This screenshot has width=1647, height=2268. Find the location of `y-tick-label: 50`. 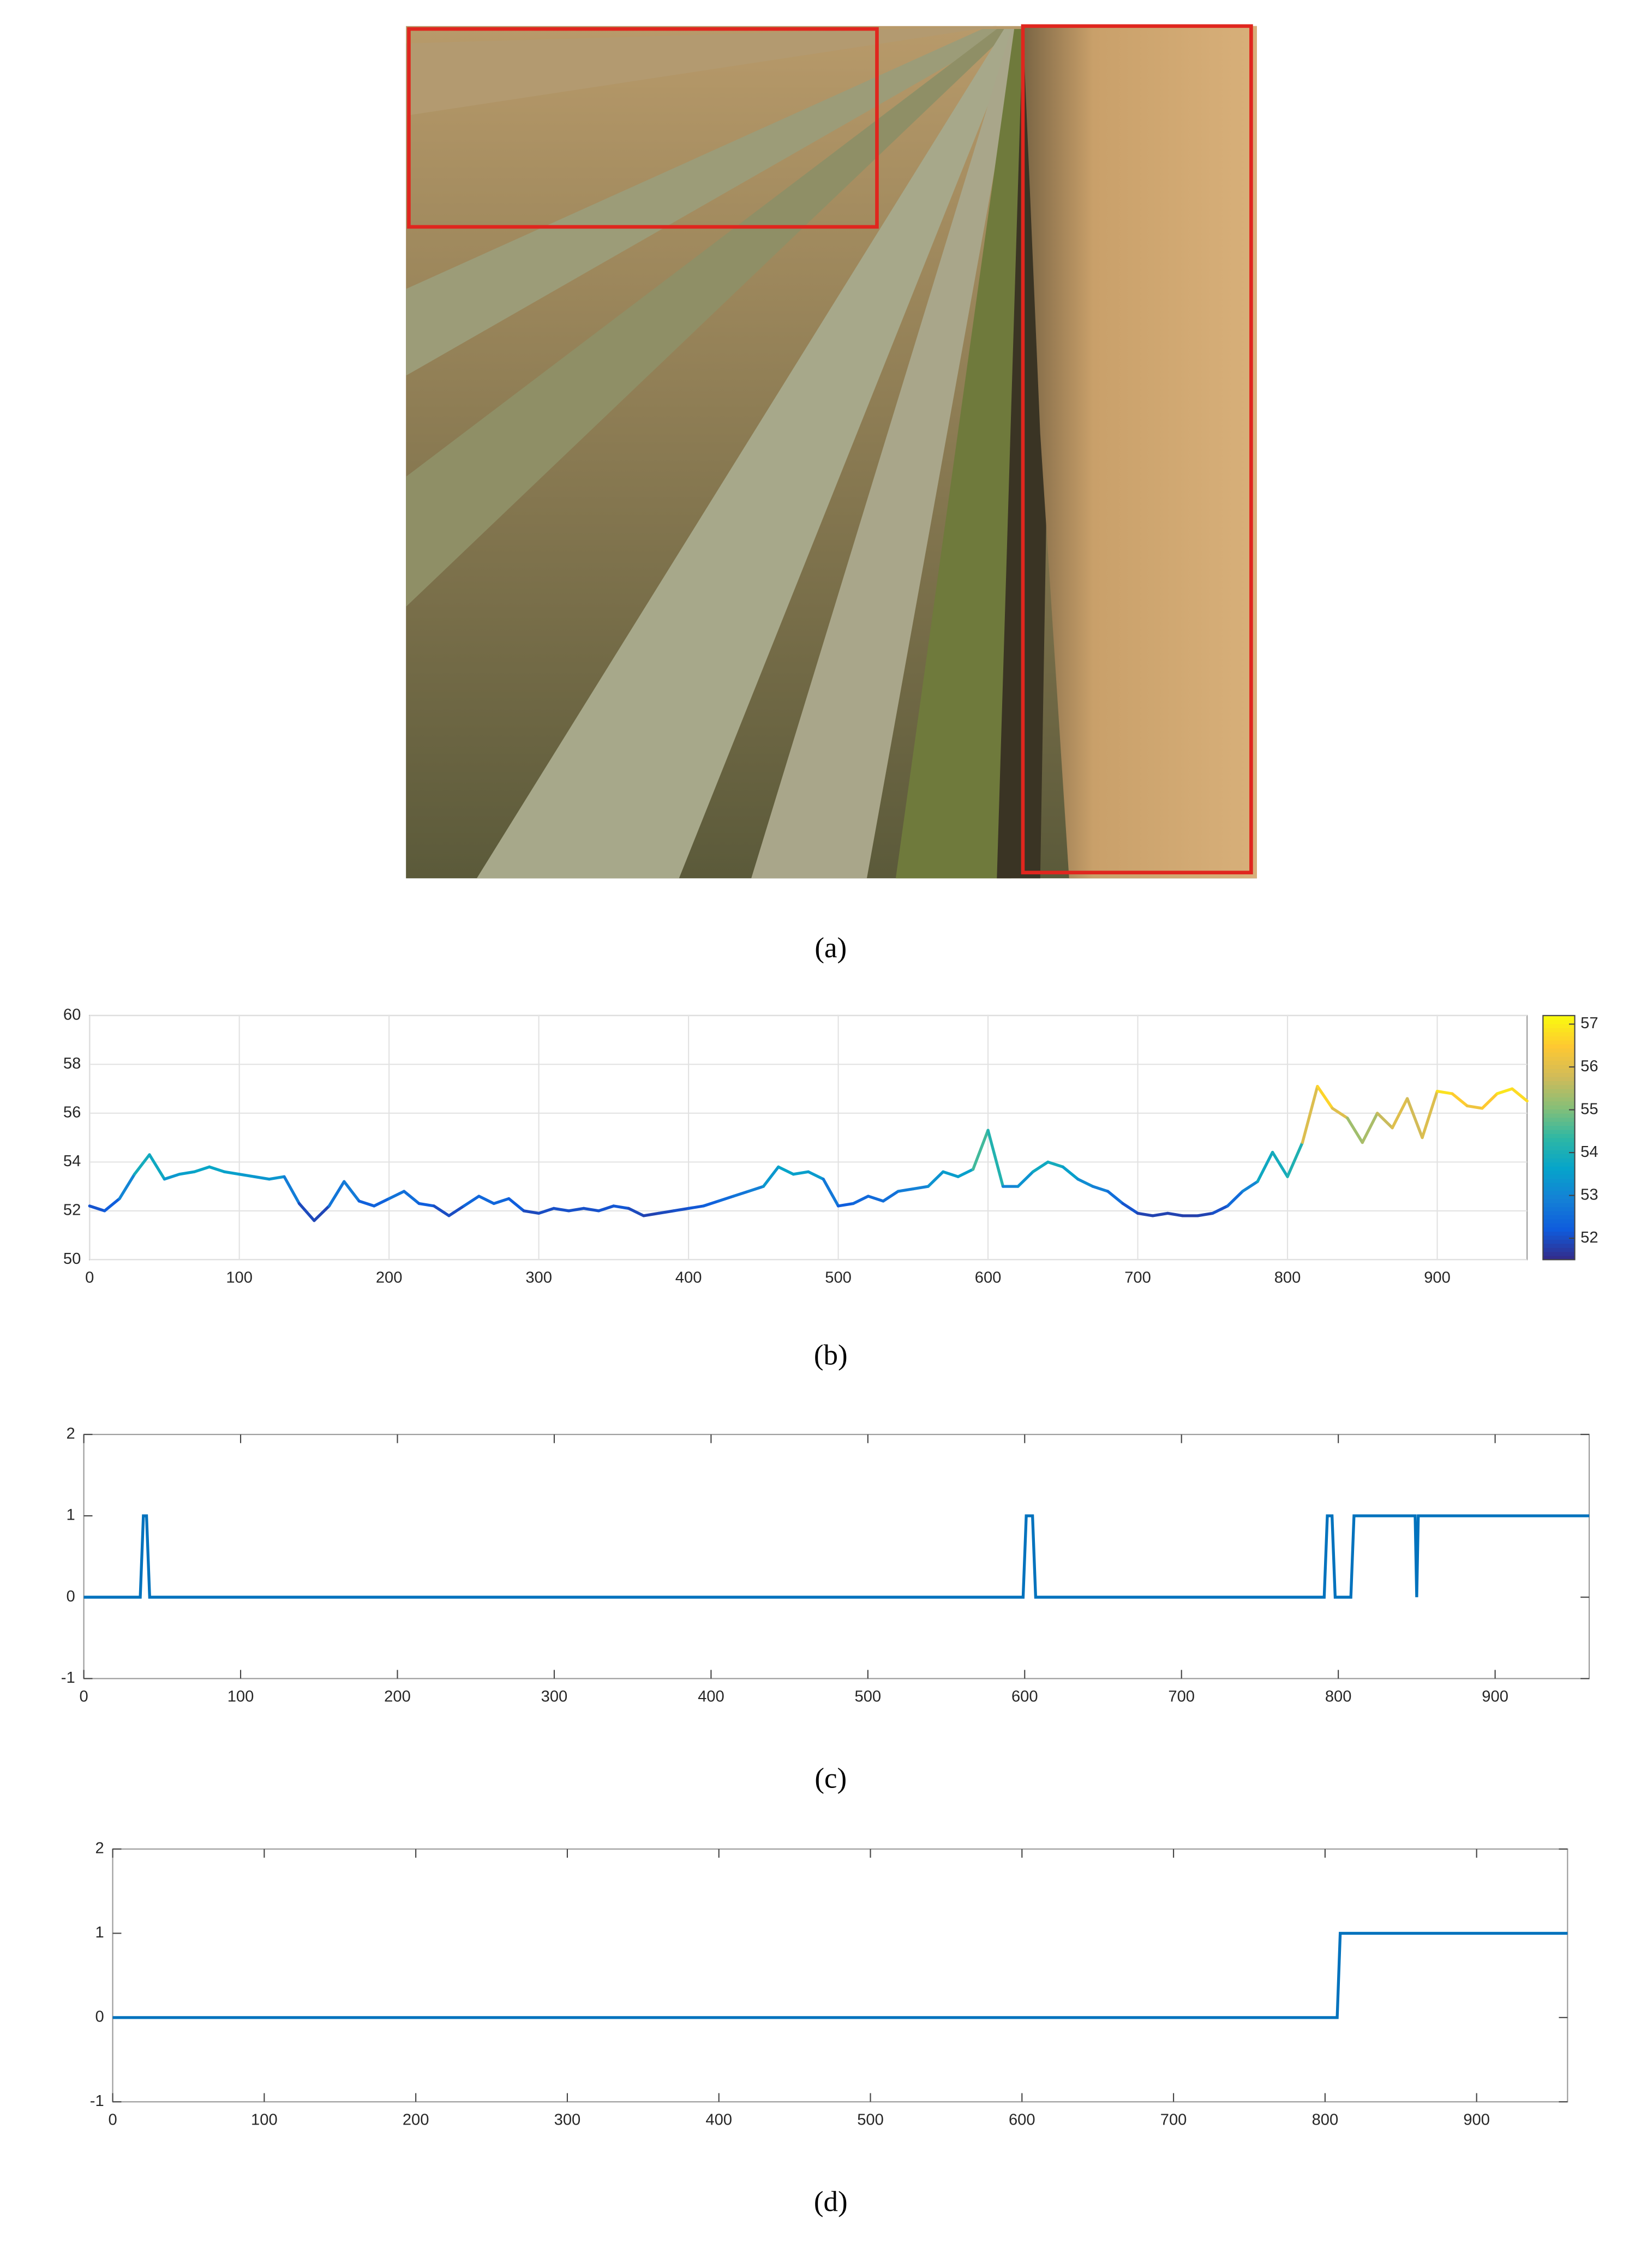

y-tick-label: 50 is located at coordinates (72, 1259).